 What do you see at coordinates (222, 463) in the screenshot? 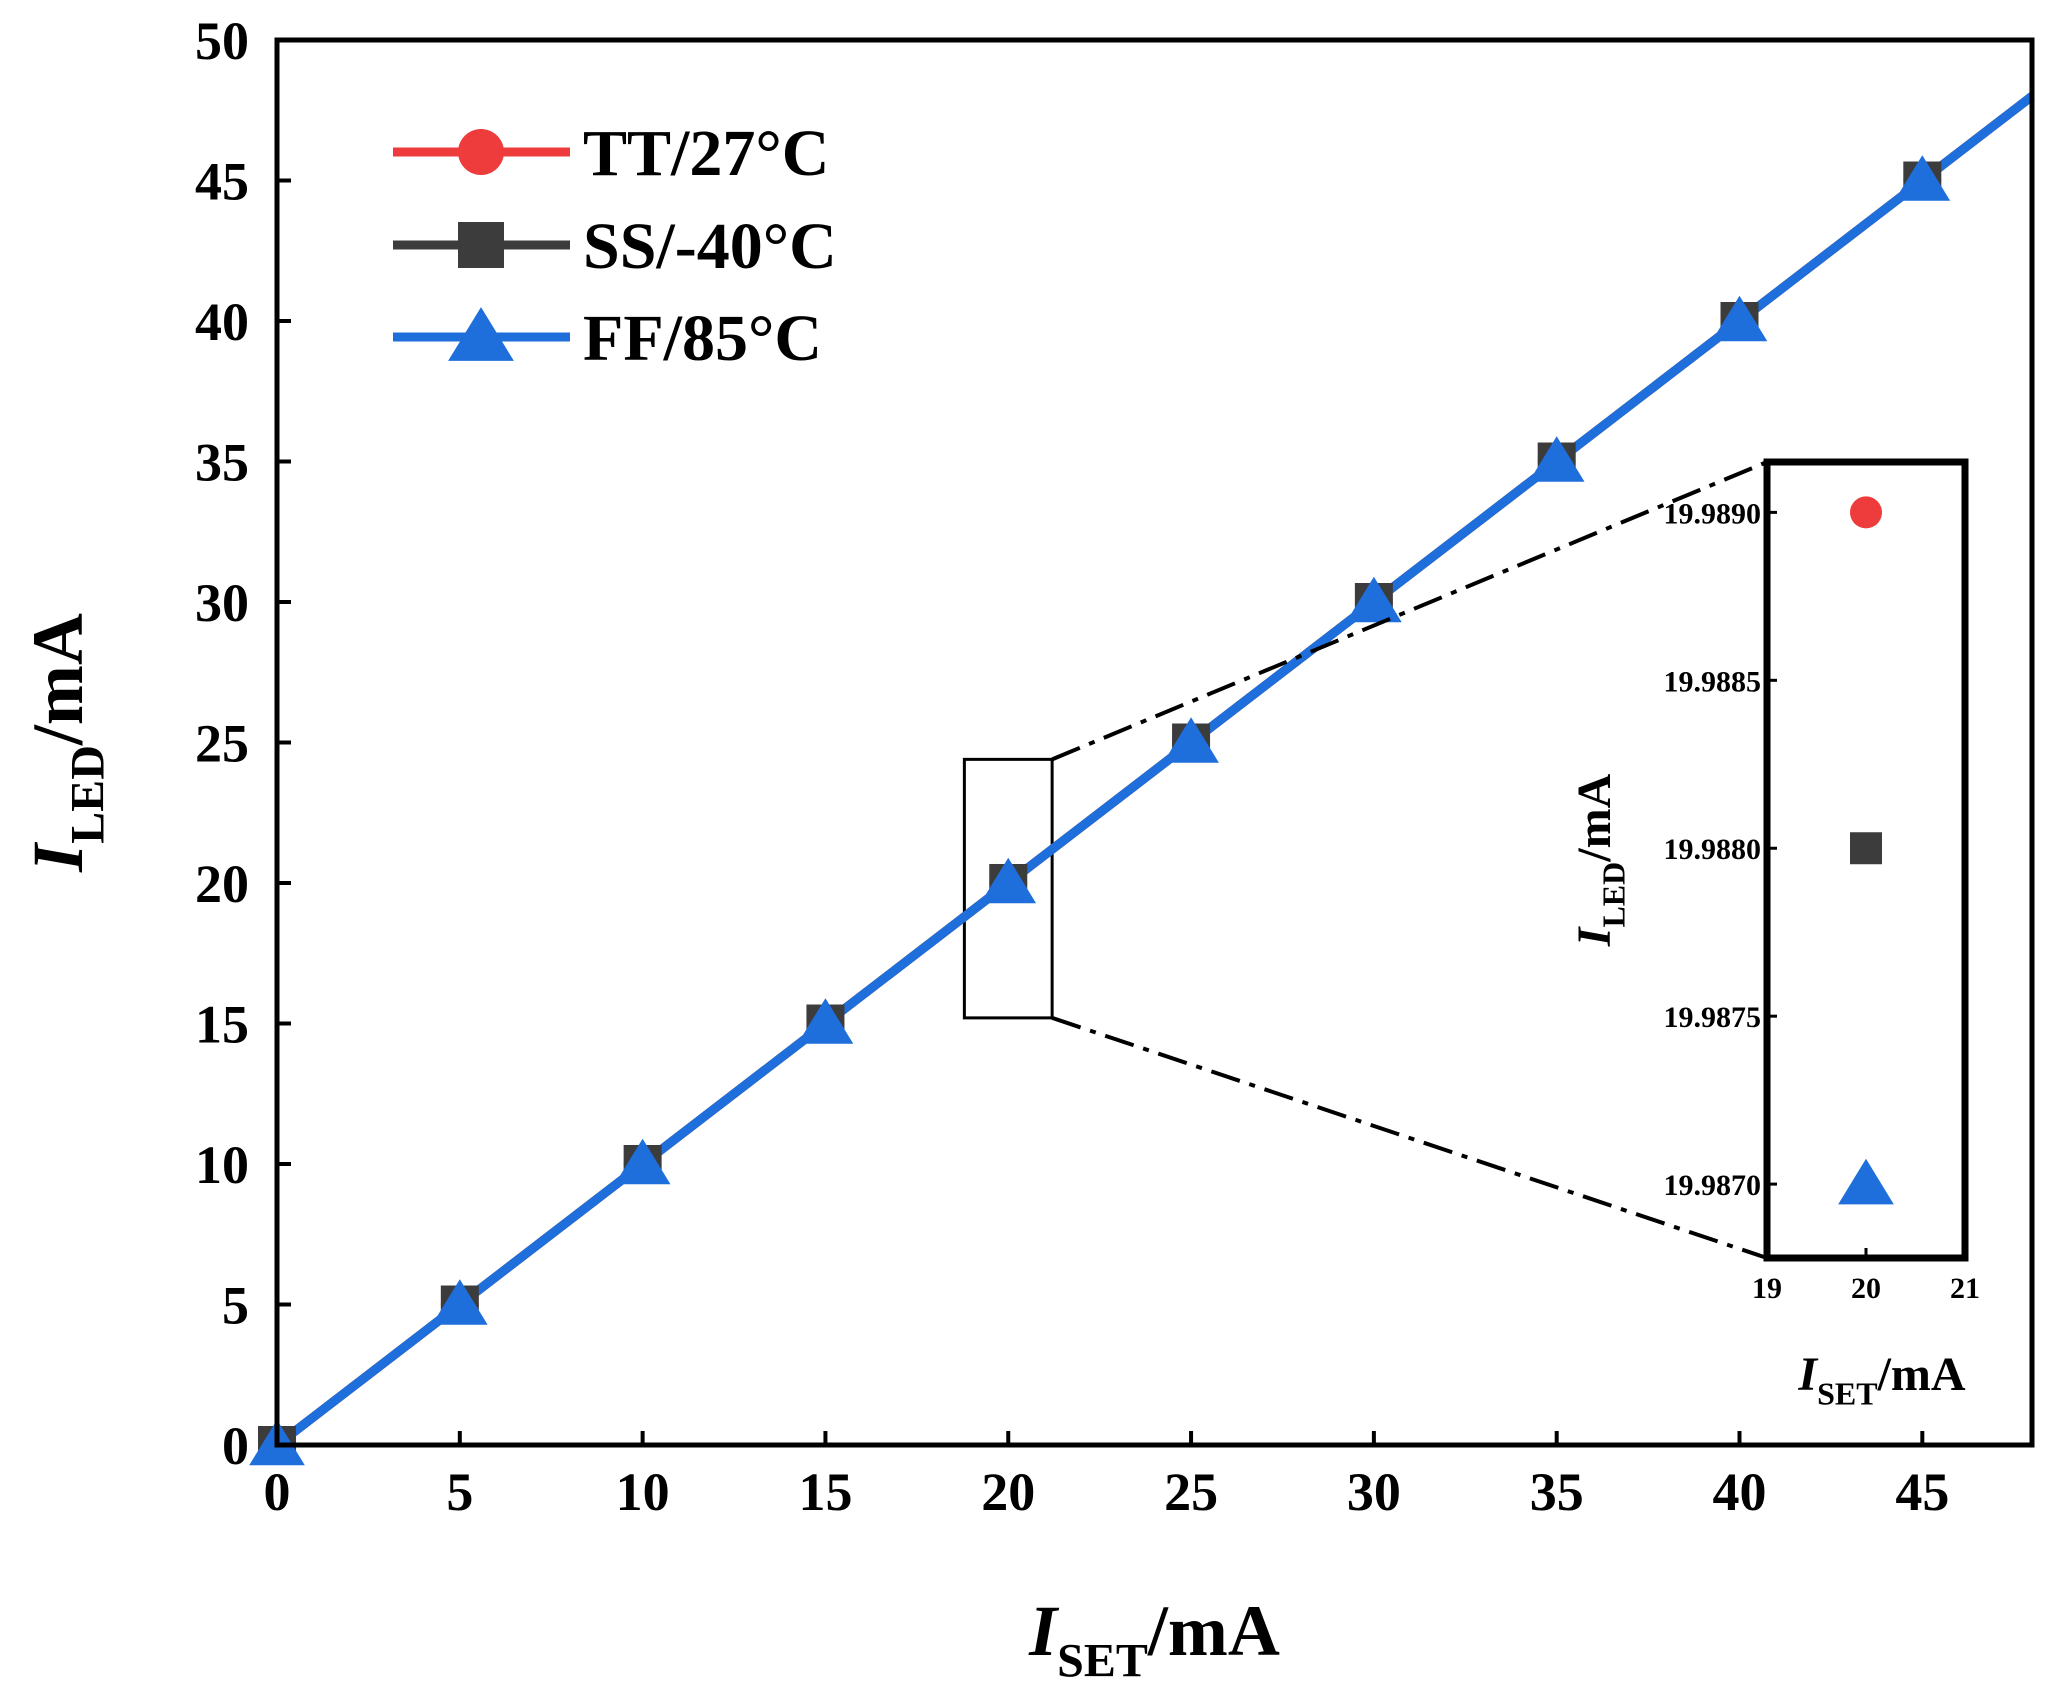
I see `y-tick-label: 35` at bounding box center [222, 463].